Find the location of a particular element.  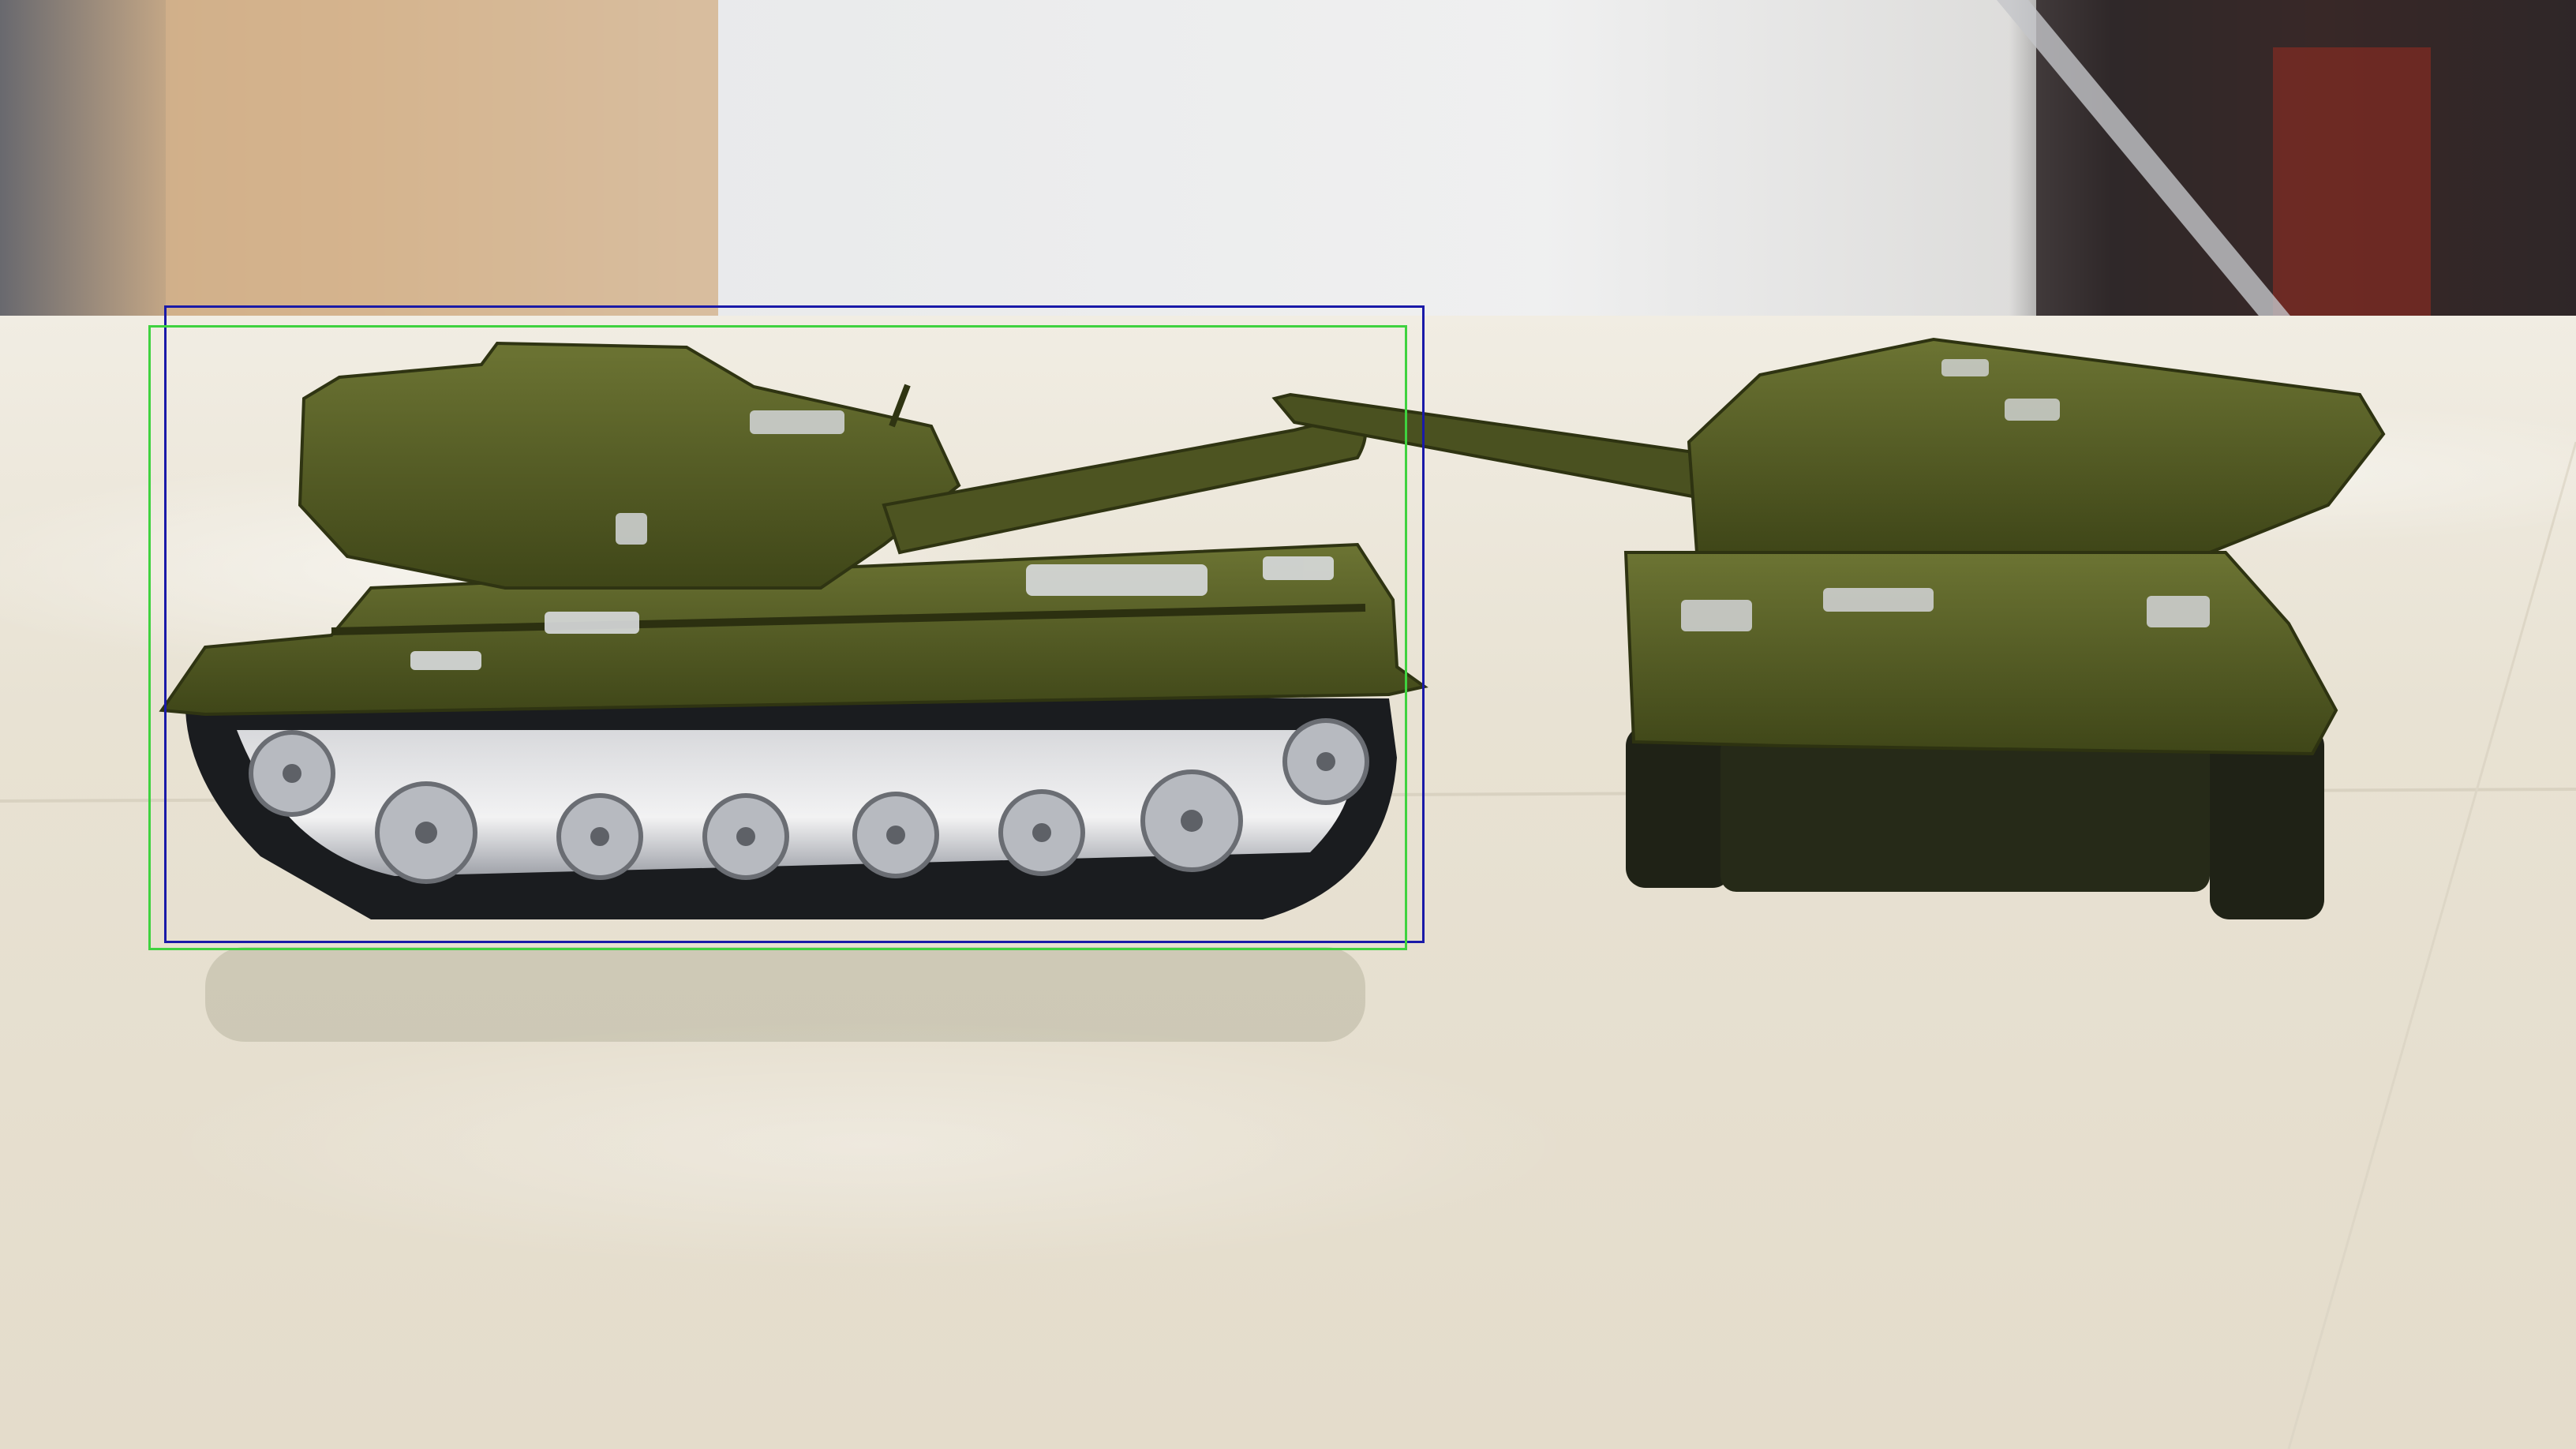

cardboard-box is located at coordinates (442, 165).